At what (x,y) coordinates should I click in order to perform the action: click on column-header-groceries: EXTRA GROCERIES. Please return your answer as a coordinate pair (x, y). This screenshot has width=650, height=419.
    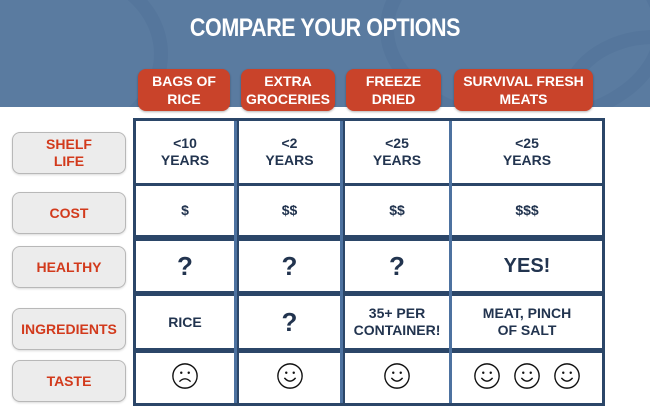
    Looking at the image, I should click on (288, 90).